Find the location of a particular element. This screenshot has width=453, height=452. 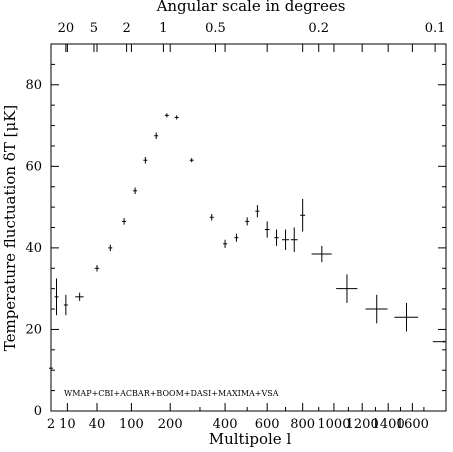

x-tick-label: 400 is located at coordinates (225, 424).